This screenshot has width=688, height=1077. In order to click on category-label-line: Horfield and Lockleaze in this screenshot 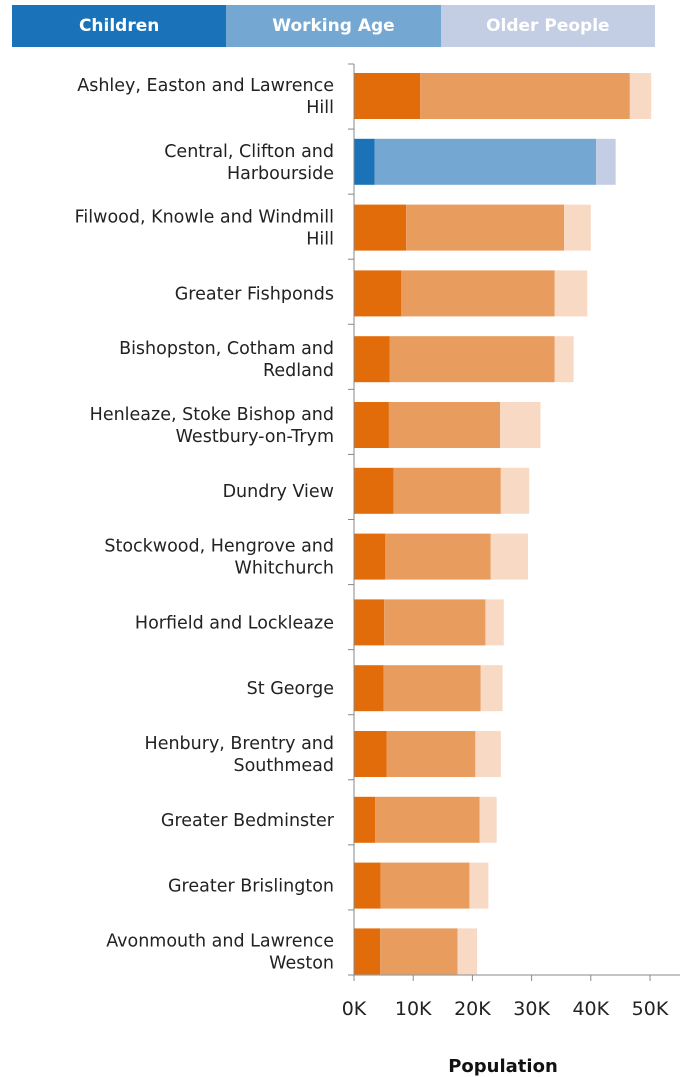, I will do `click(234, 623)`.